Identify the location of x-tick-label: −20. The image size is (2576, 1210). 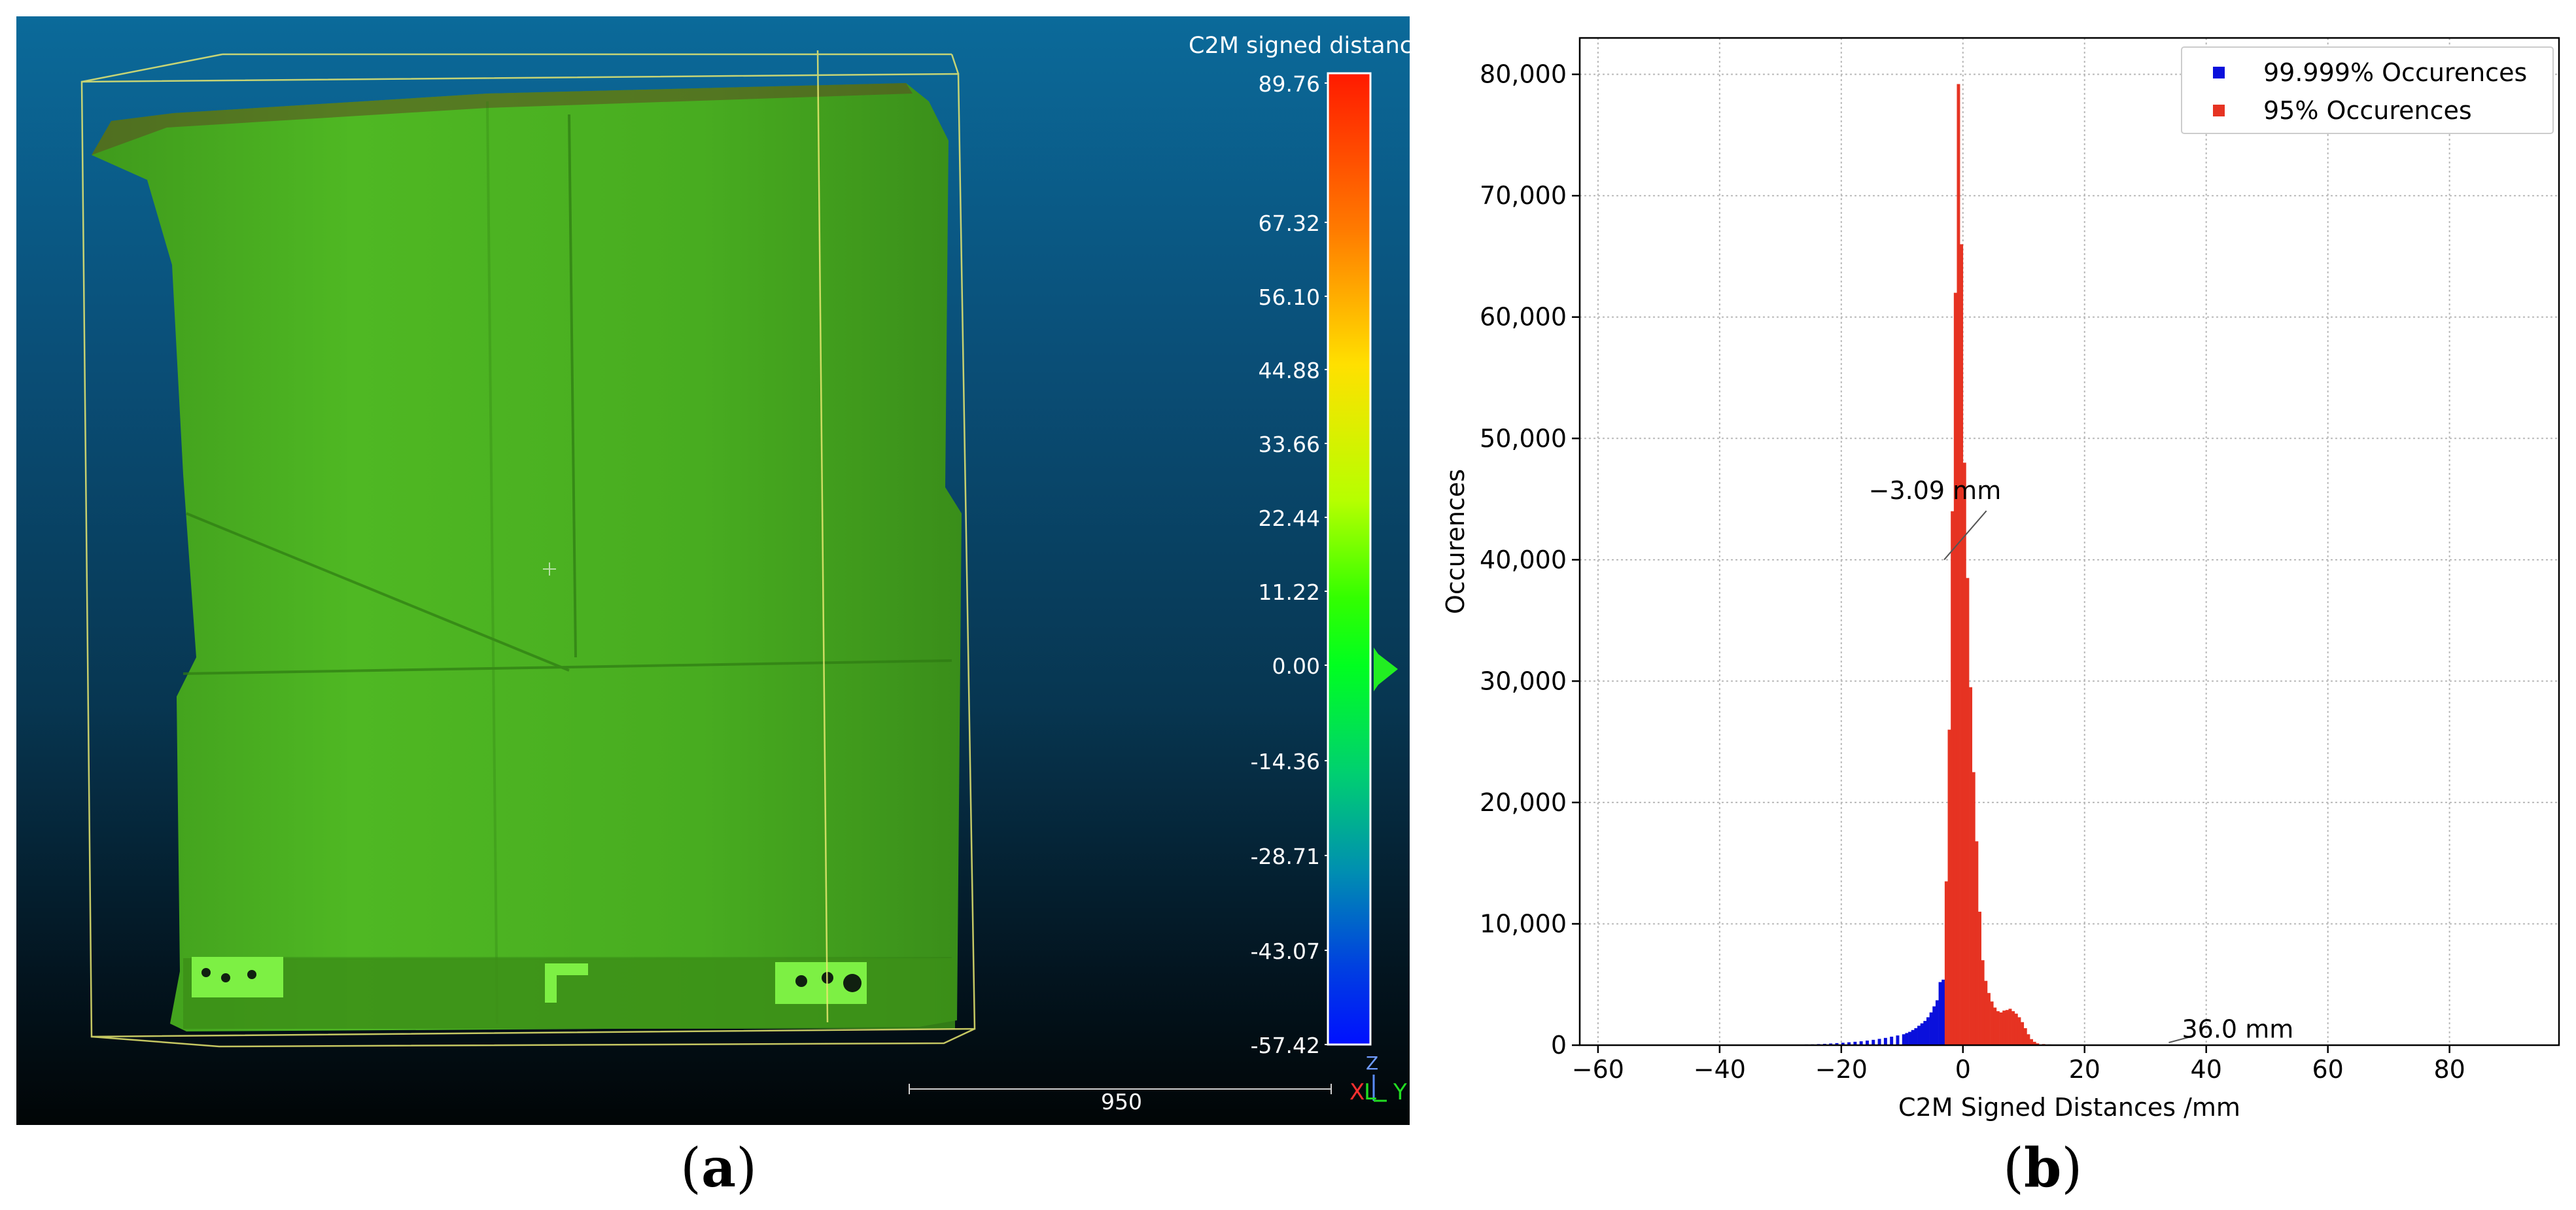
(1841, 1069).